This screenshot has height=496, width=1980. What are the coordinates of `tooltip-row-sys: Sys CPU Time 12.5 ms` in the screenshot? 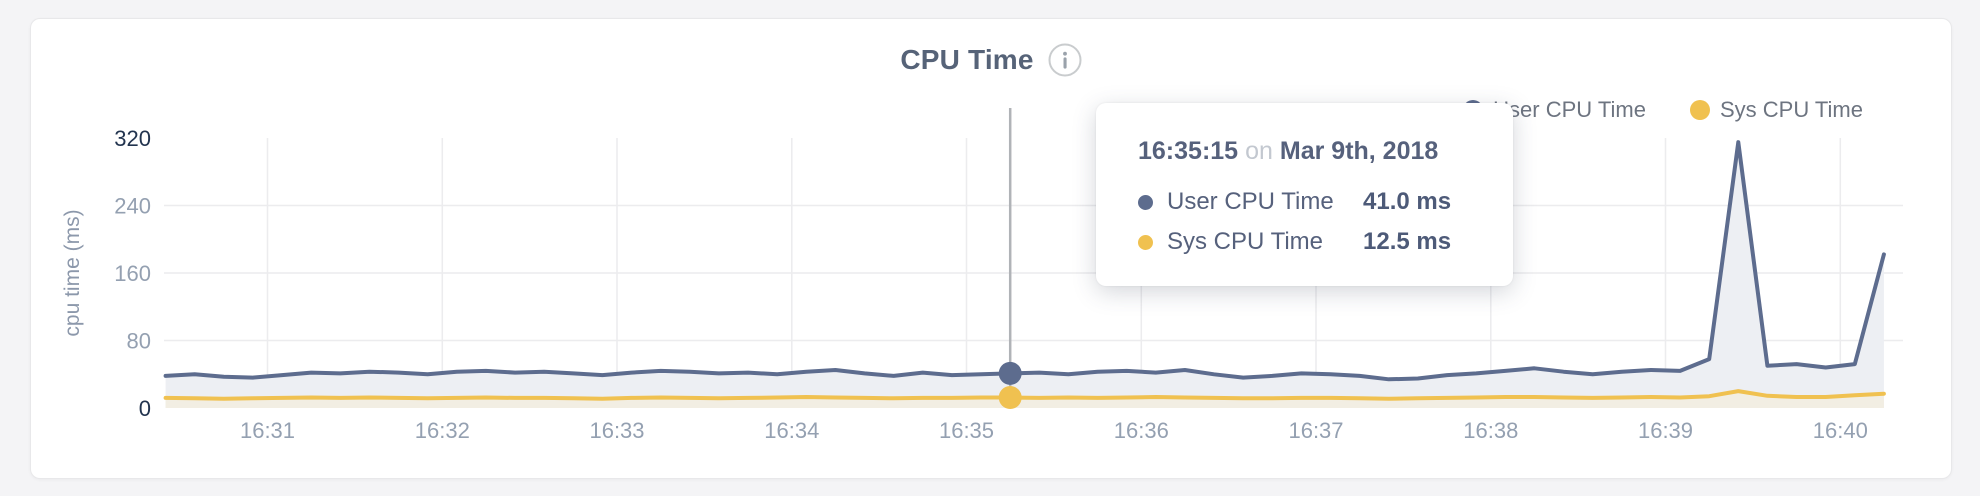 It's located at (1305, 242).